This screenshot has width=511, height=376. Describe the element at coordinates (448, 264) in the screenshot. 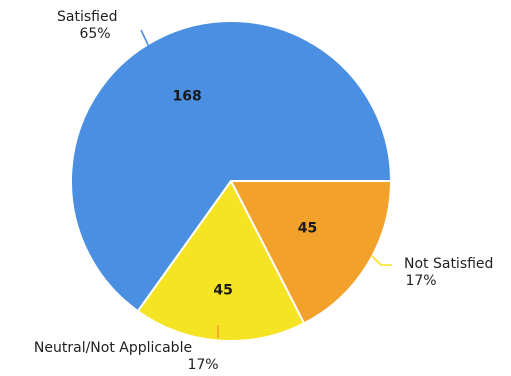

I see `category-label-not-satisfied: Not Satisfied` at that location.